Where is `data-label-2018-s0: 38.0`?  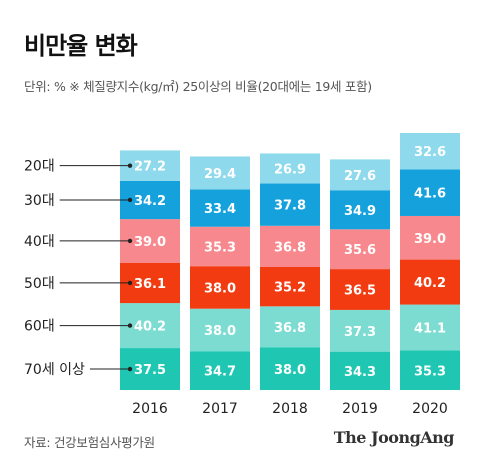 data-label-2018-s0: 38.0 is located at coordinates (290, 370).